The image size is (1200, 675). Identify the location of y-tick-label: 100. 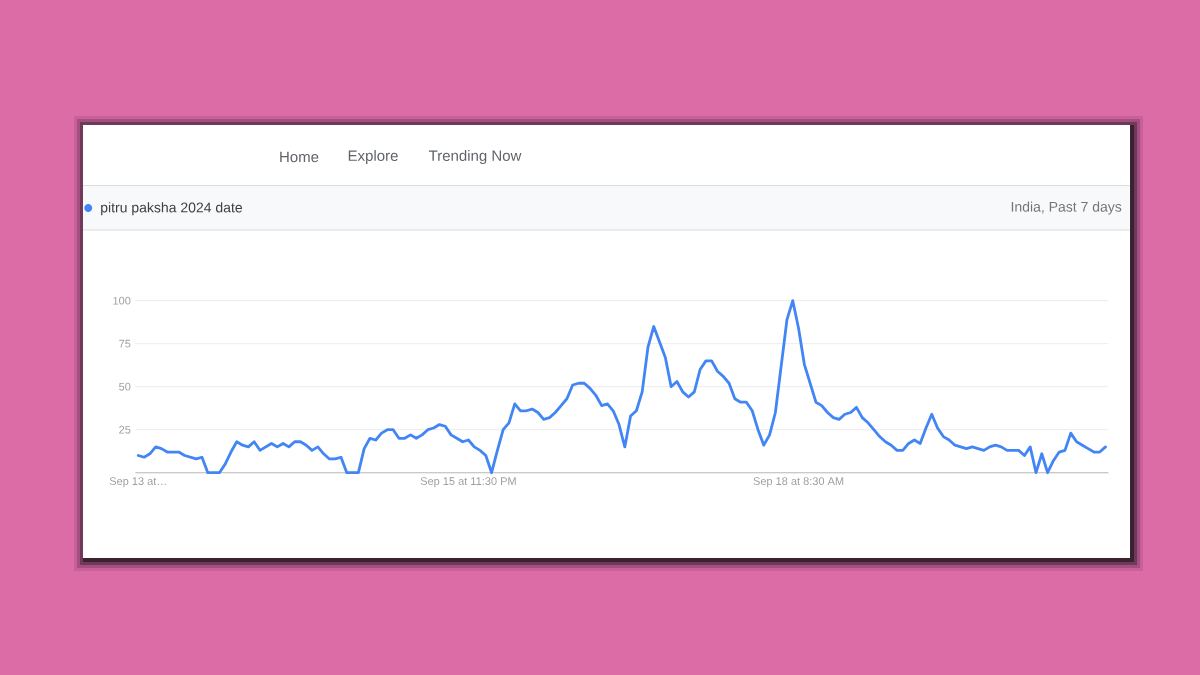
(122, 300).